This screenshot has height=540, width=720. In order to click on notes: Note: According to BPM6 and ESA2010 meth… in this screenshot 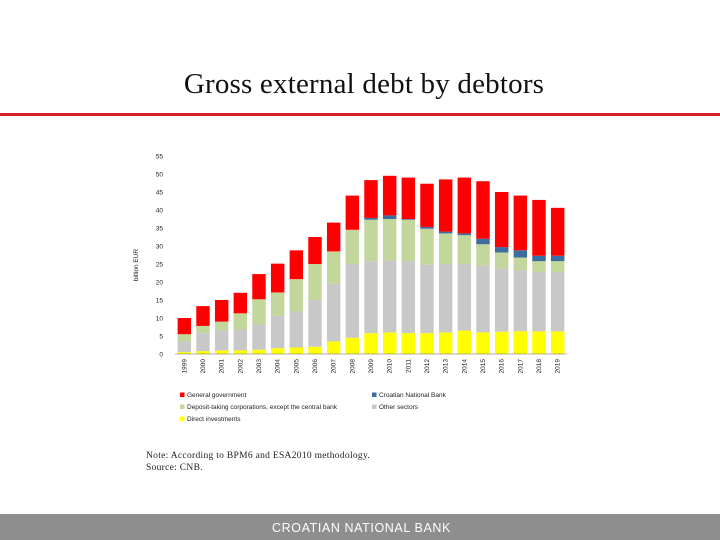, I will do `click(258, 462)`.